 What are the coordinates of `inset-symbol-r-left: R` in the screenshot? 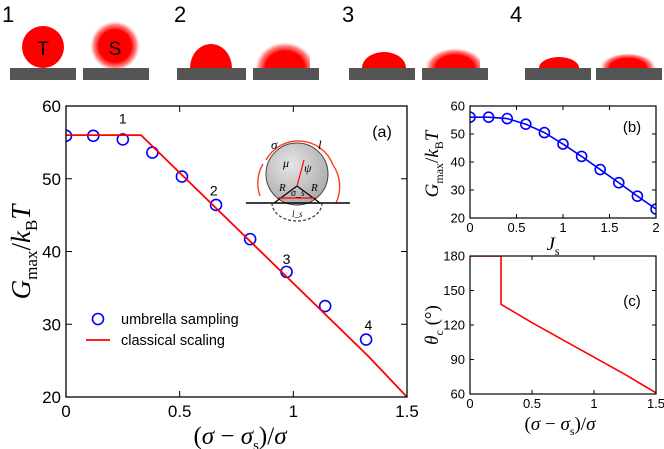 It's located at (282, 188).